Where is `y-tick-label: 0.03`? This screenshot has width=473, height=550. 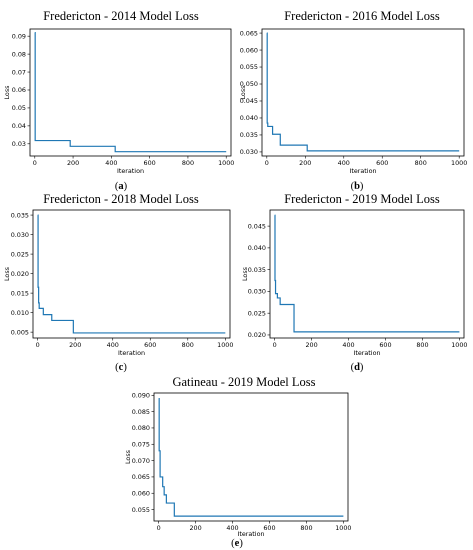 y-tick-label: 0.03 is located at coordinates (19, 144).